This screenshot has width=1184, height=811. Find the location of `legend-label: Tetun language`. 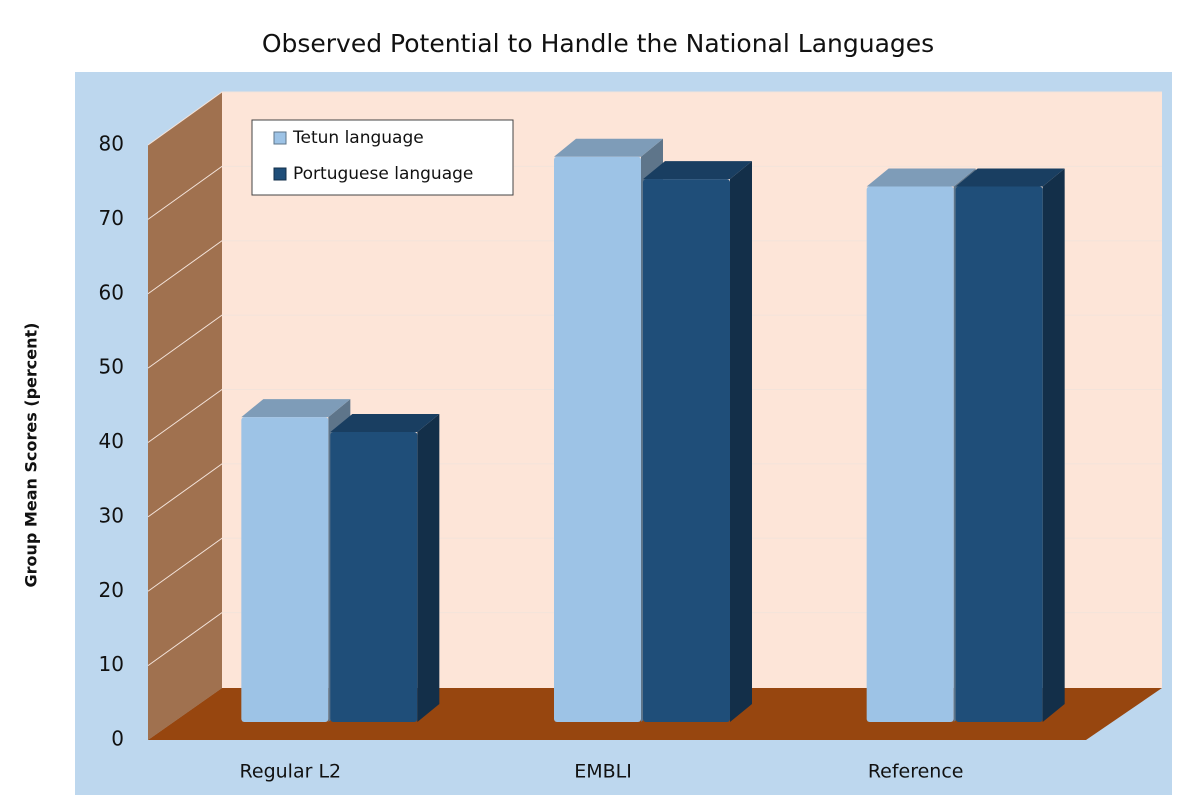

legend-label: Tetun language is located at coordinates (358, 138).